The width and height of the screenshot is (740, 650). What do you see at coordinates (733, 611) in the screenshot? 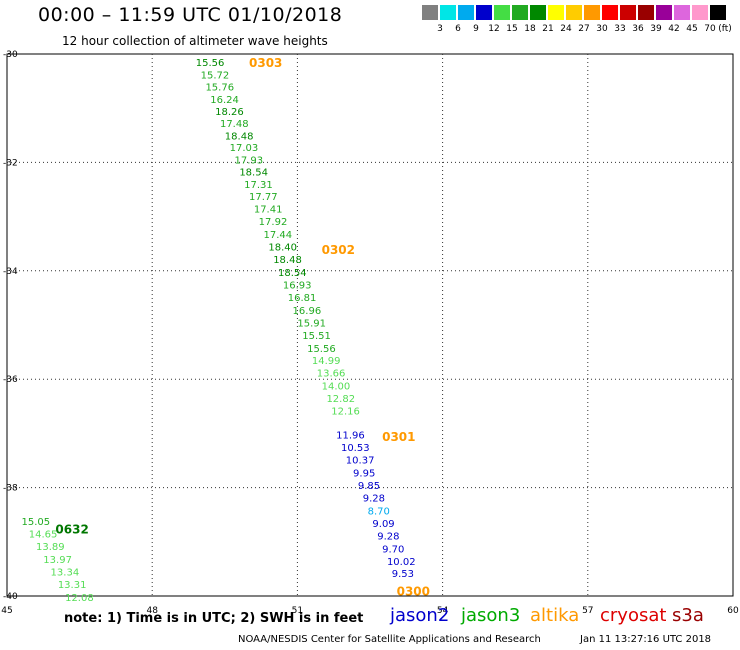
I see `x-tick-label: 60` at bounding box center [733, 611].